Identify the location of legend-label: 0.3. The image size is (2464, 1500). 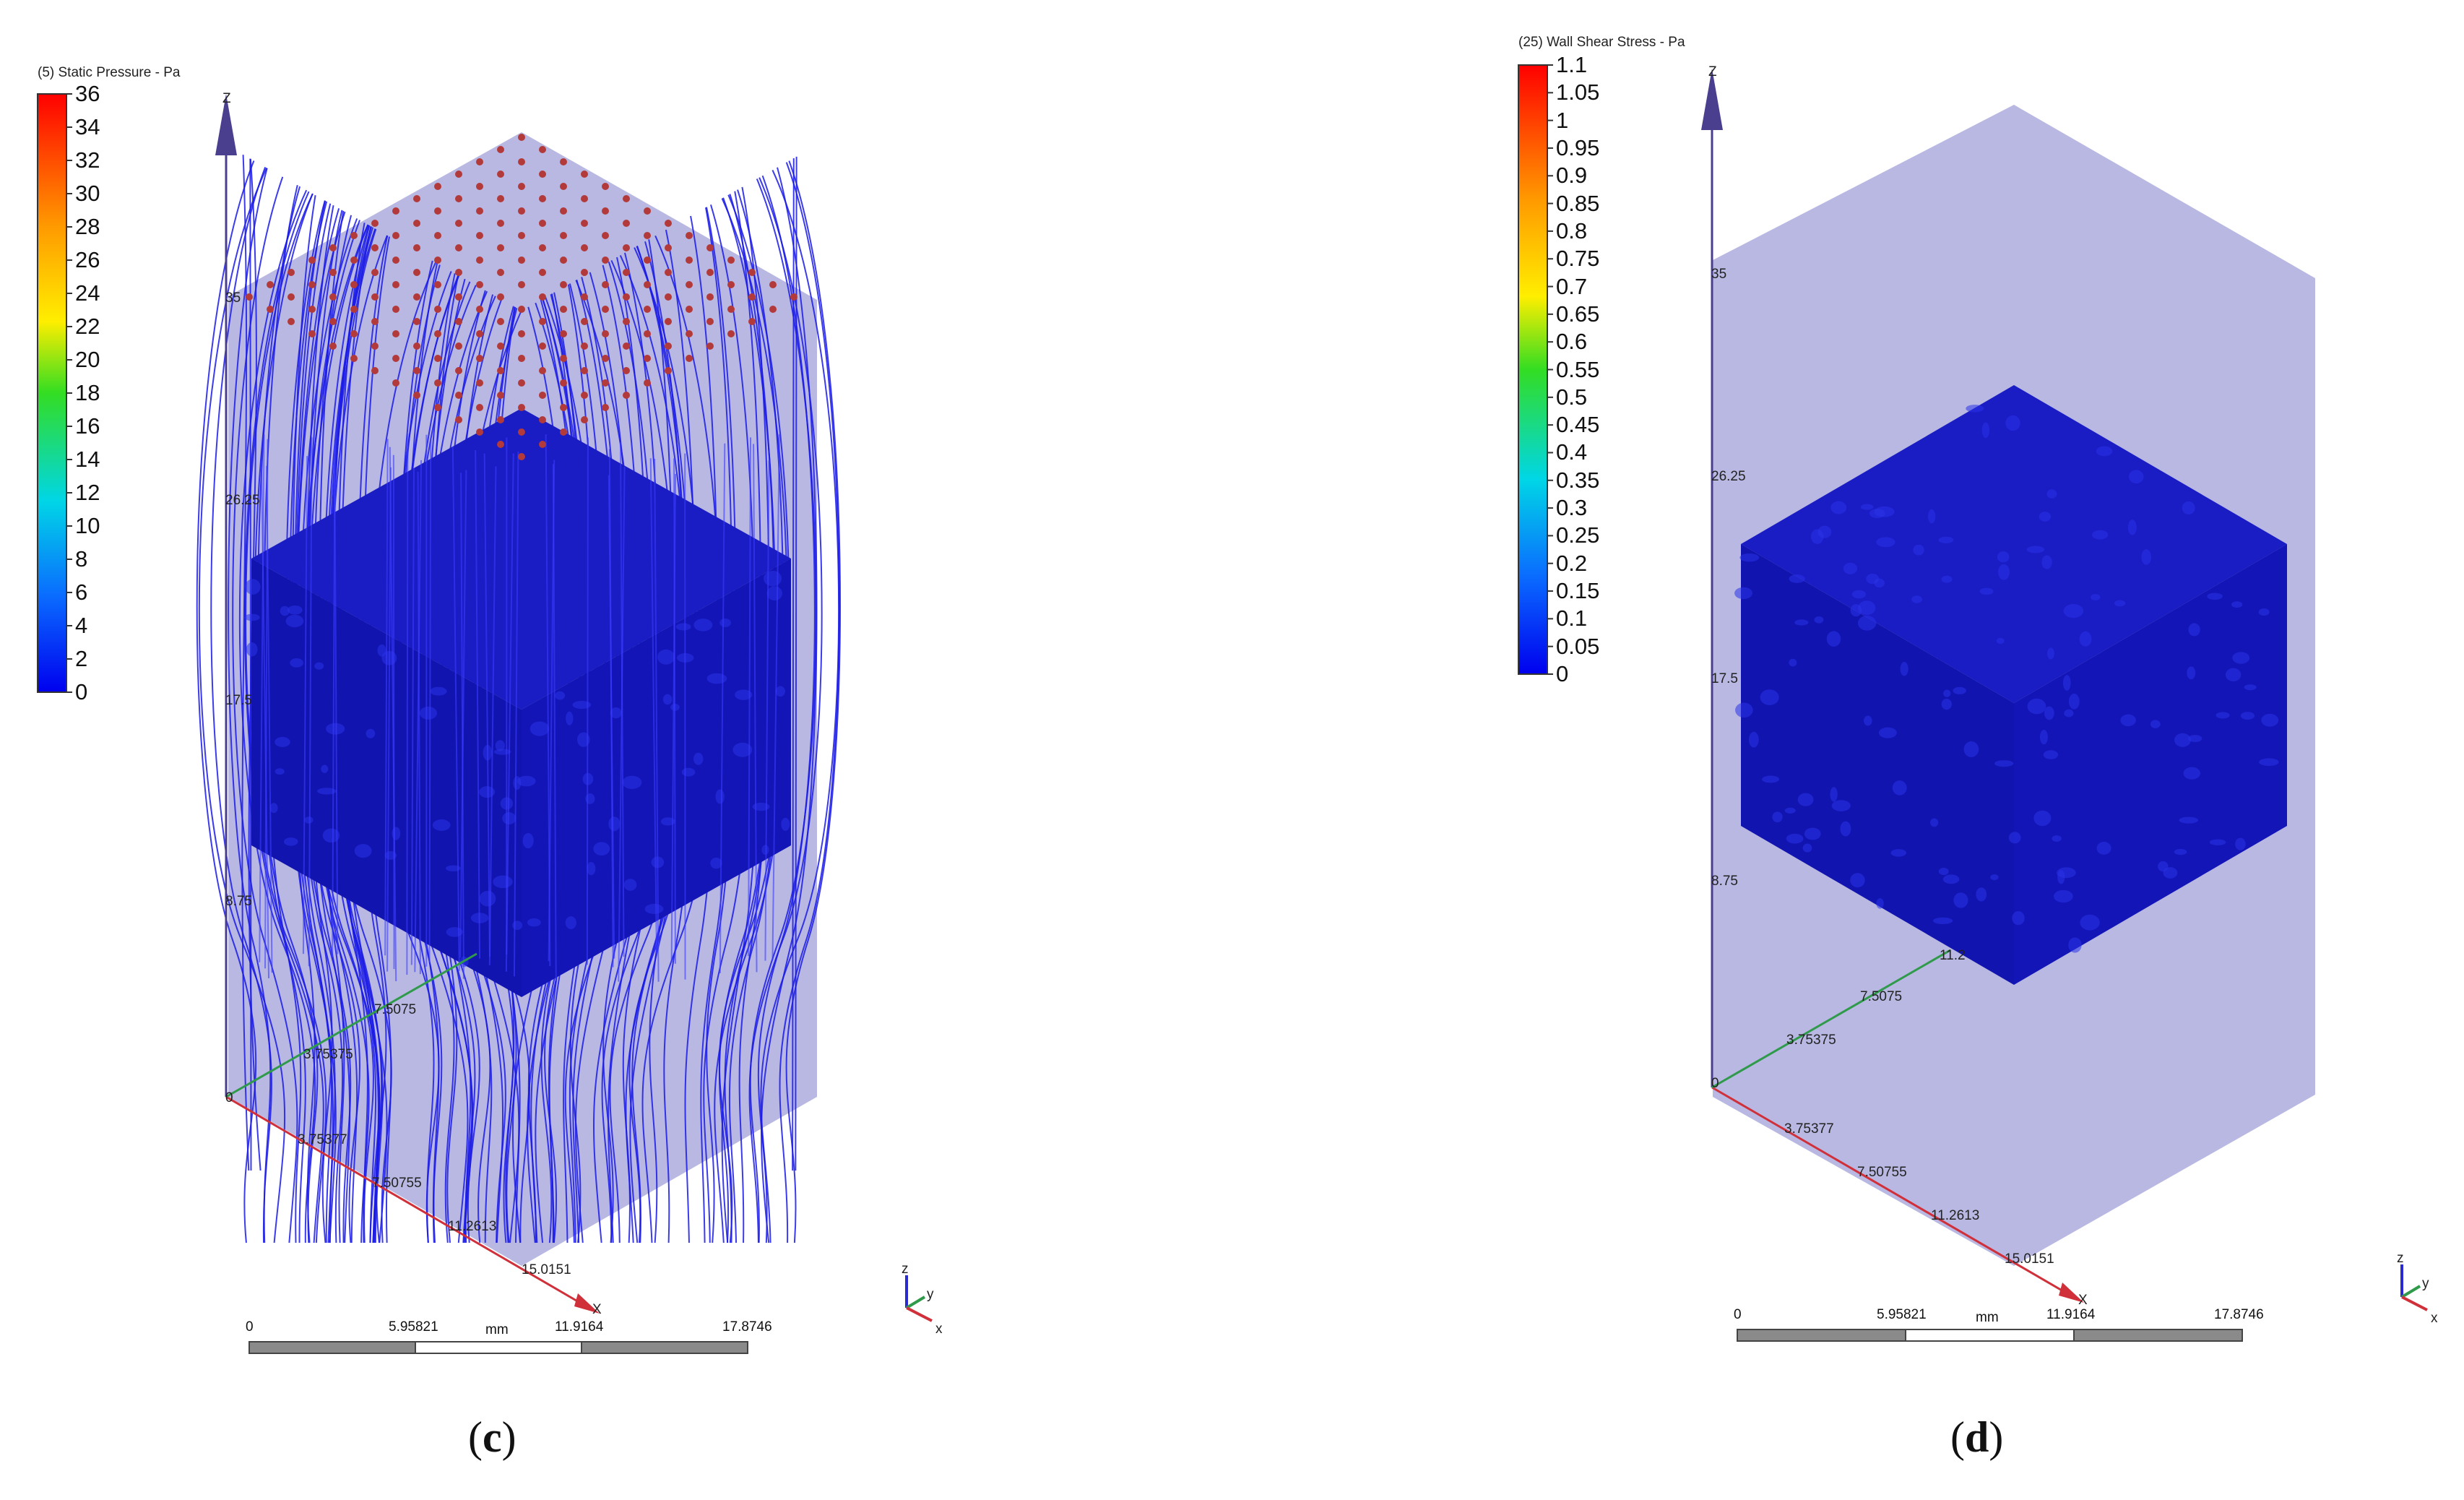
(1572, 508).